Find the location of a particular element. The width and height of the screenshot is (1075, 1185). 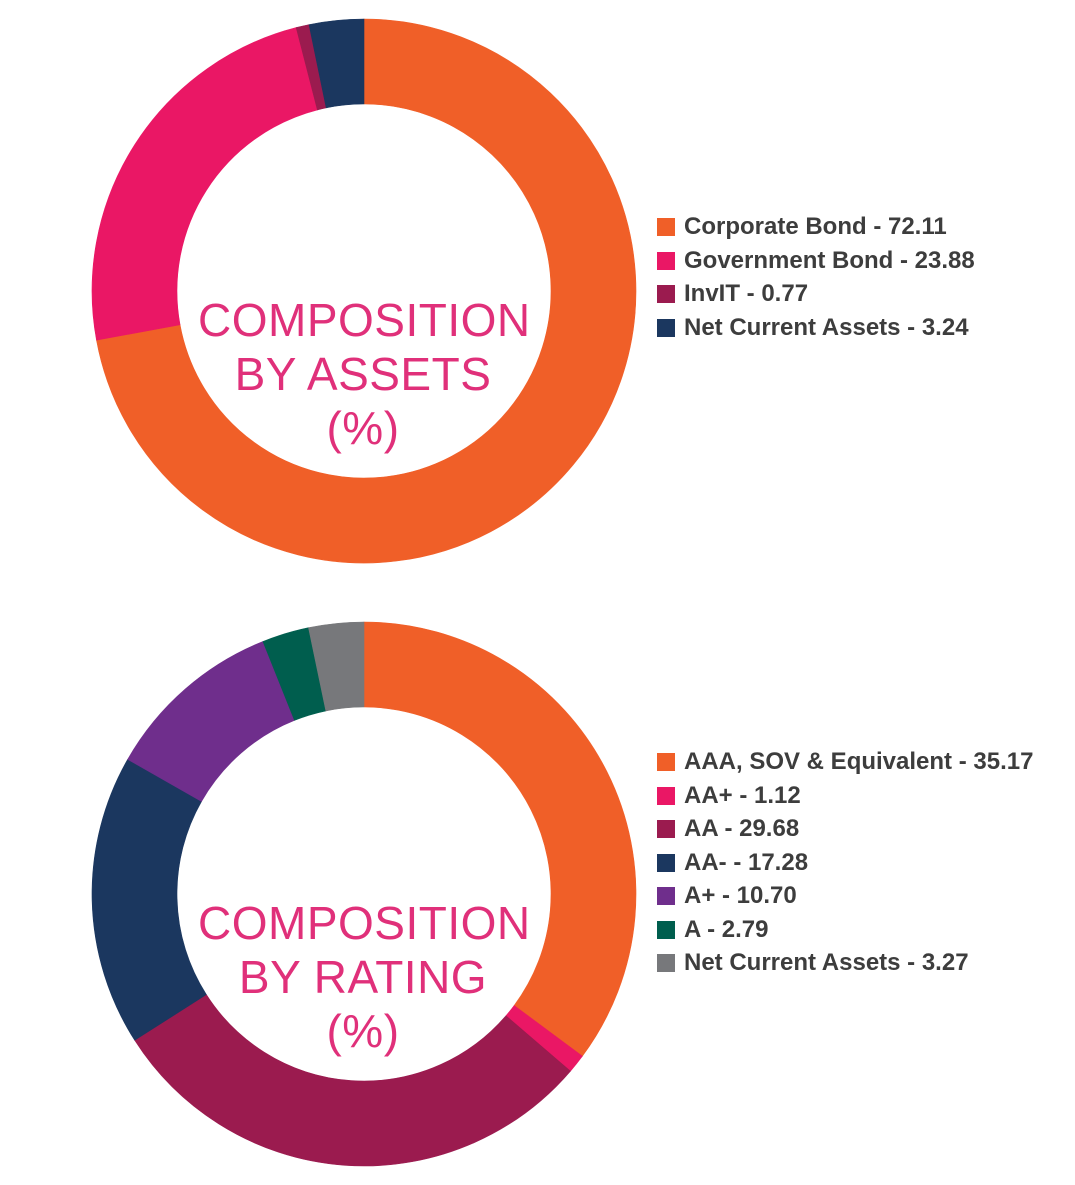

rating-legend-item-aa: AA- - 17.28 is located at coordinates (857, 863).